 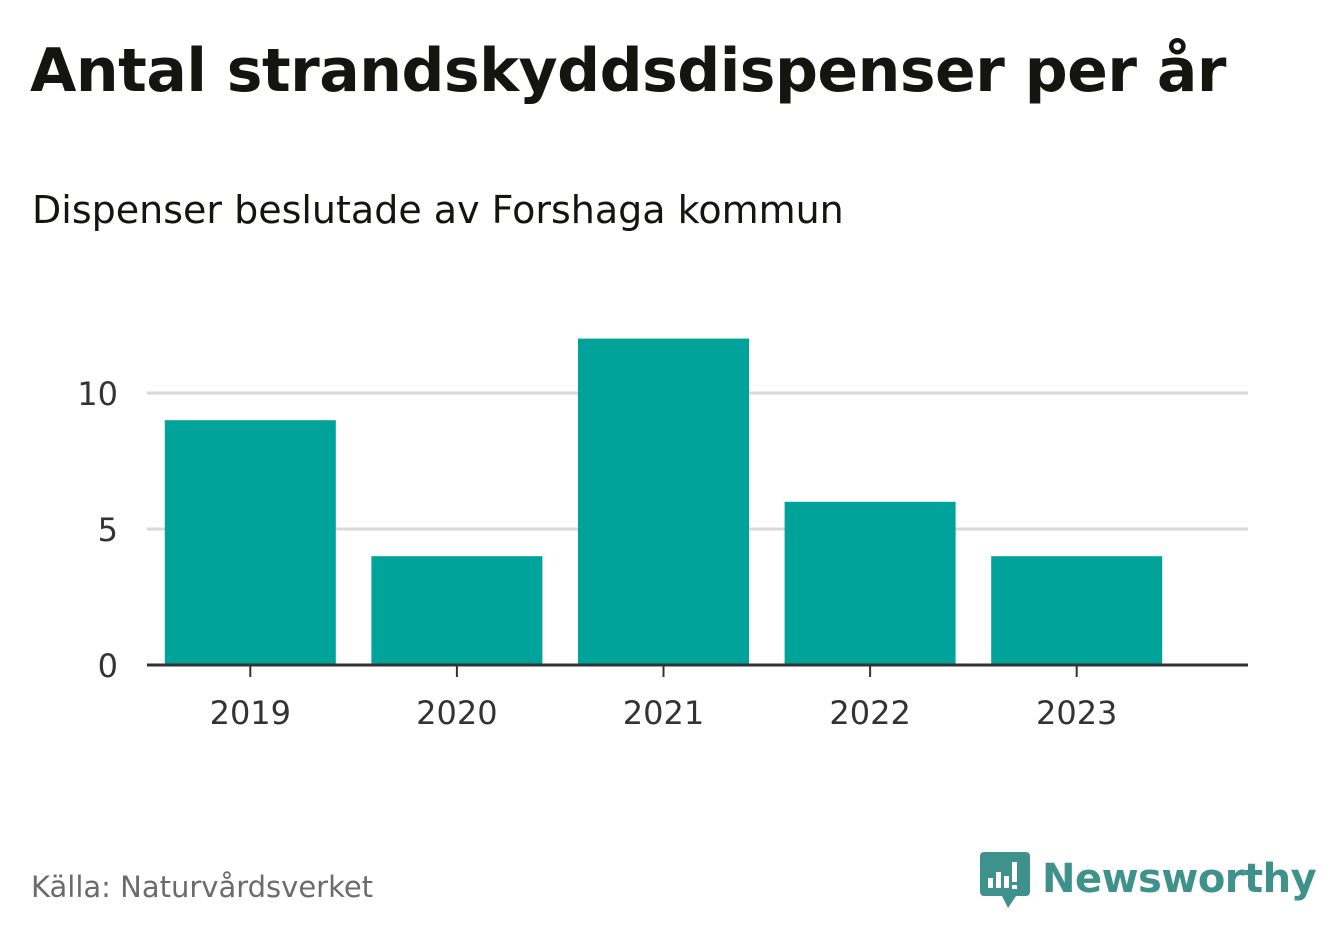 I want to click on bar-2021, so click(x=663, y=501).